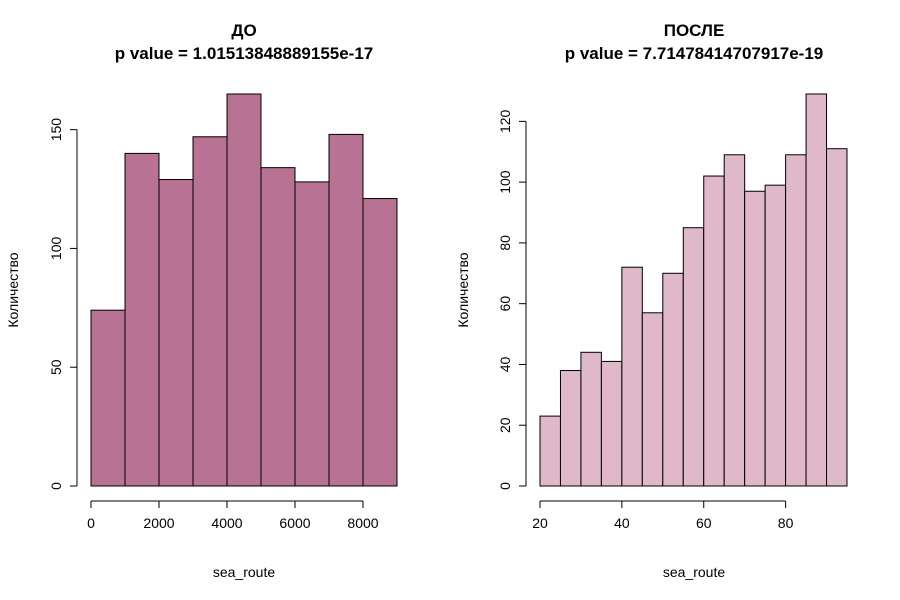 The height and width of the screenshot is (600, 900). Describe the element at coordinates (540, 523) in the screenshot. I see `x-tick-label: 20` at that location.